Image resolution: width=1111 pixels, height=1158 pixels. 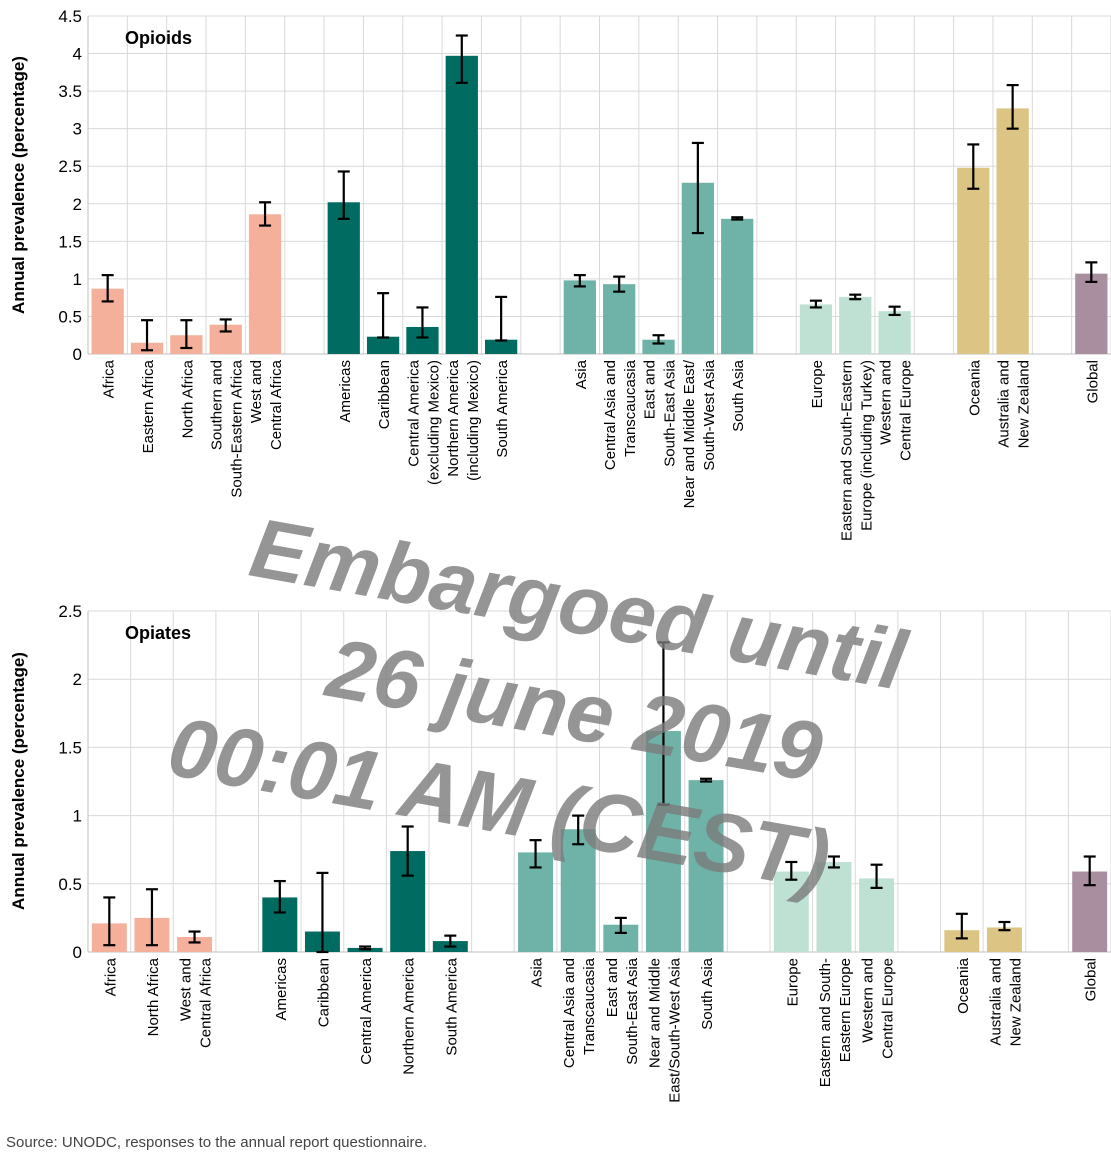 What do you see at coordinates (70, 91) in the screenshot?
I see `y-tick-label: 3.5` at bounding box center [70, 91].